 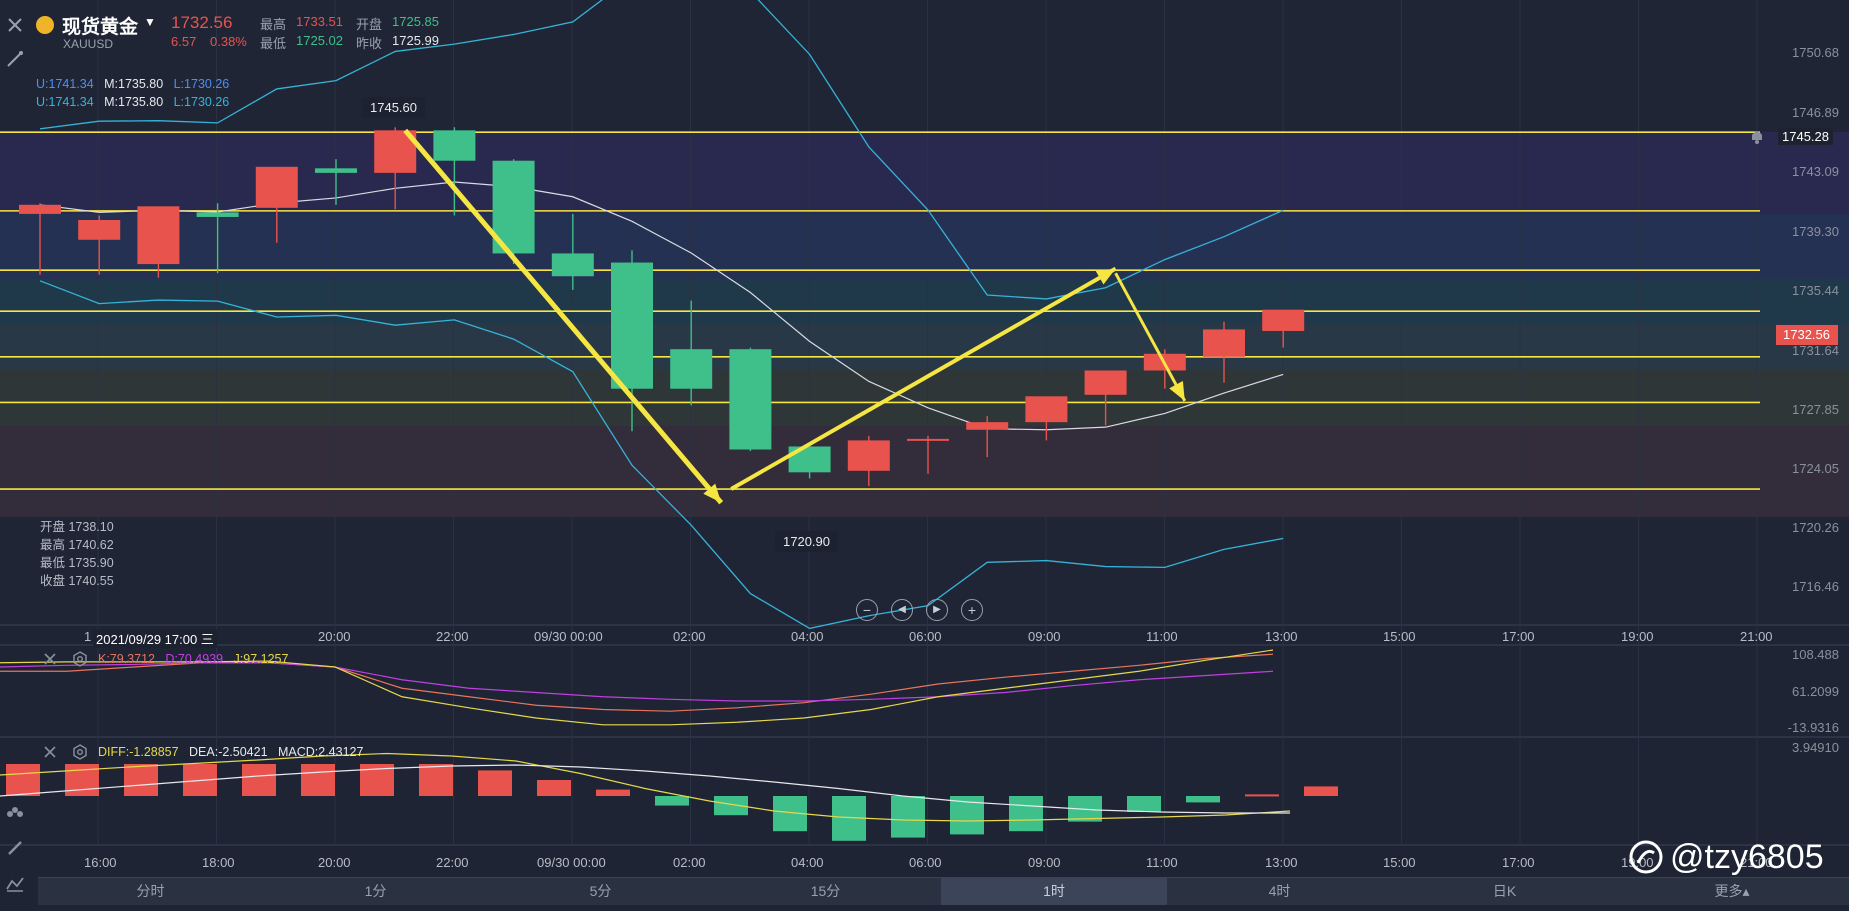 What do you see at coordinates (1815, 171) in the screenshot?
I see `y-tick: 1743.09` at bounding box center [1815, 171].